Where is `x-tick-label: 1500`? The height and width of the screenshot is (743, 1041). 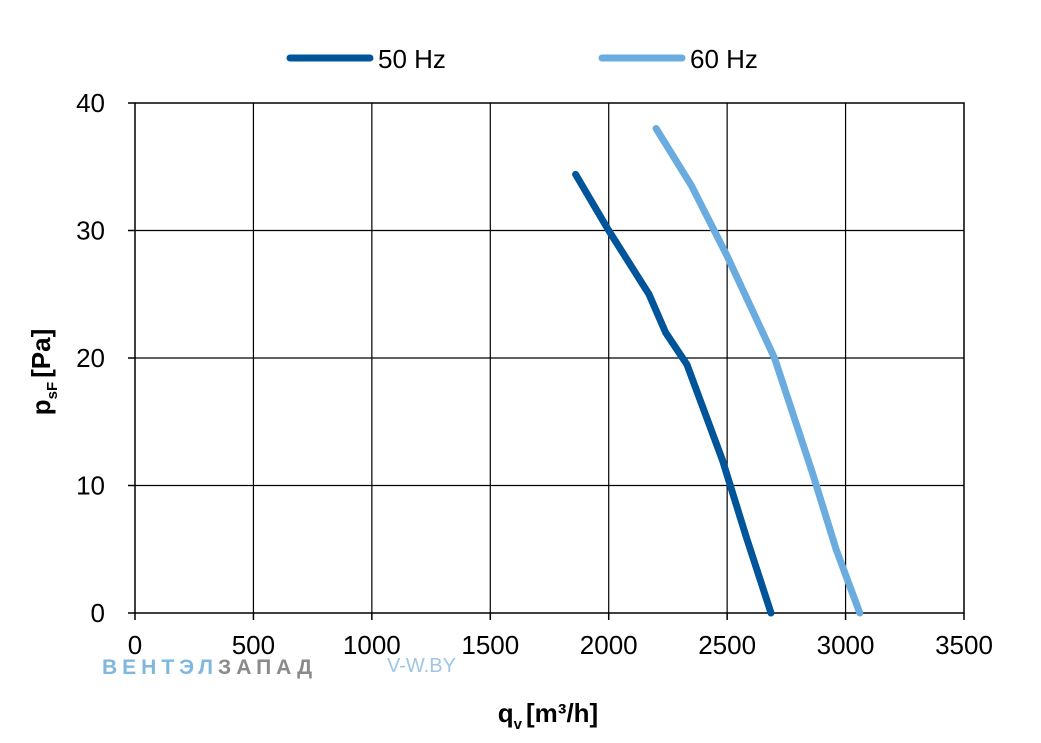 x-tick-label: 1500 is located at coordinates (490, 645).